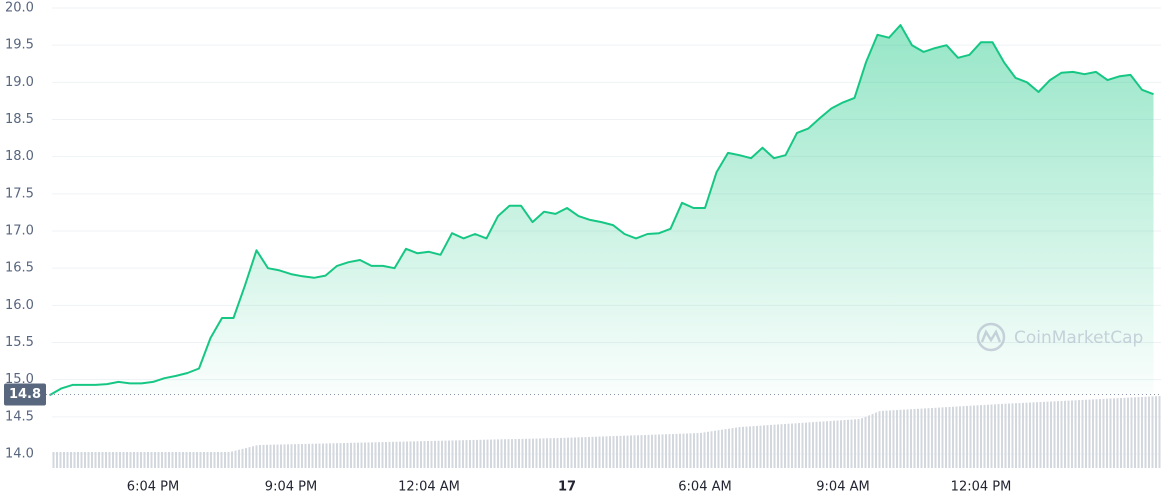  I want to click on reference-label: 14.8, so click(25, 394).